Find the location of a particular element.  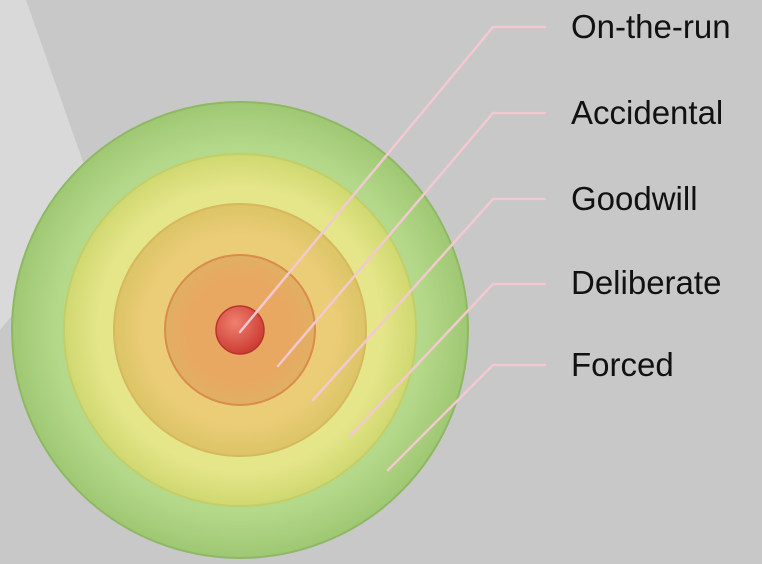

leader-line-forced is located at coordinates (466, 417).